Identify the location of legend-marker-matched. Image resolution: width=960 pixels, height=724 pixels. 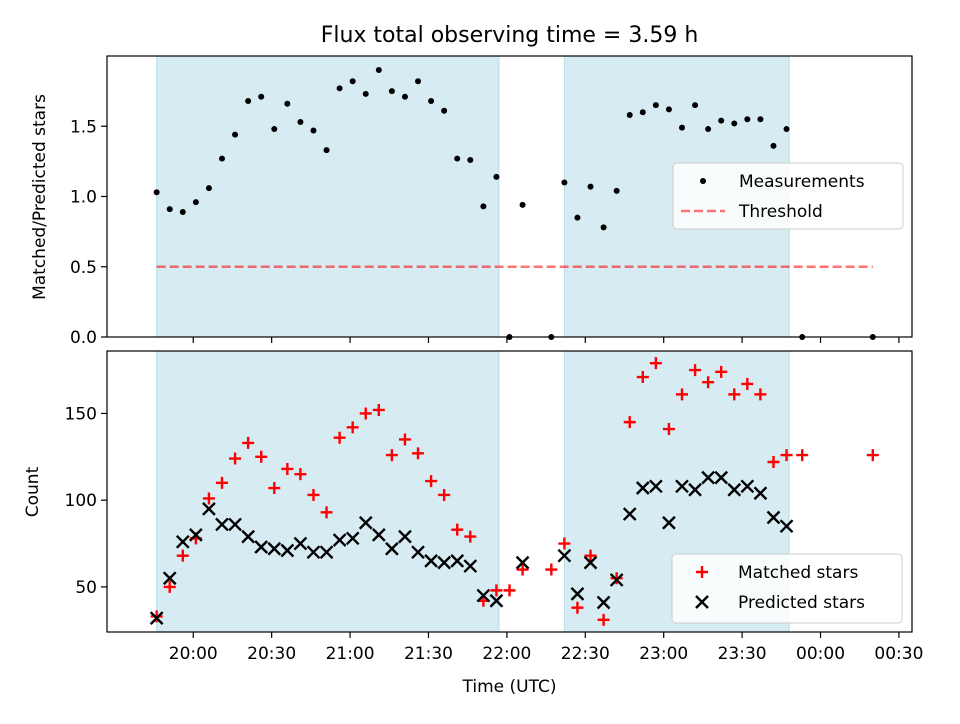
(702, 572).